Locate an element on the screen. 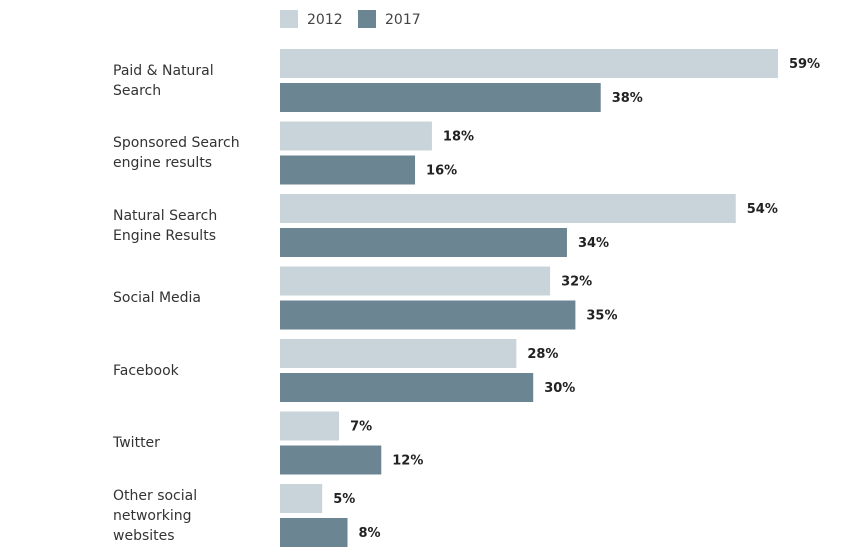  value-label: 12% is located at coordinates (407, 461).